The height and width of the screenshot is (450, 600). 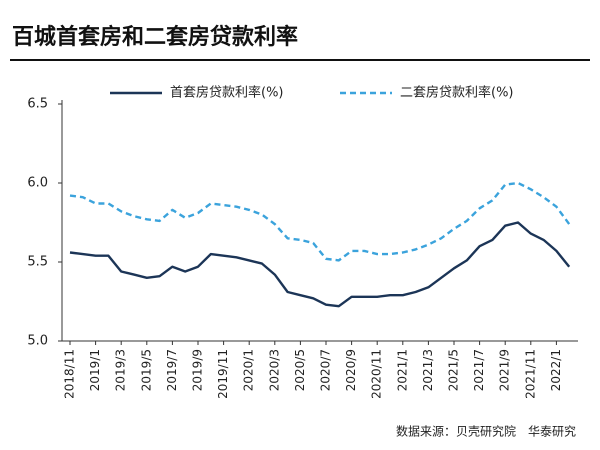 What do you see at coordinates (326, 370) in the screenshot?
I see `x-tick-label: 2020/7` at bounding box center [326, 370].